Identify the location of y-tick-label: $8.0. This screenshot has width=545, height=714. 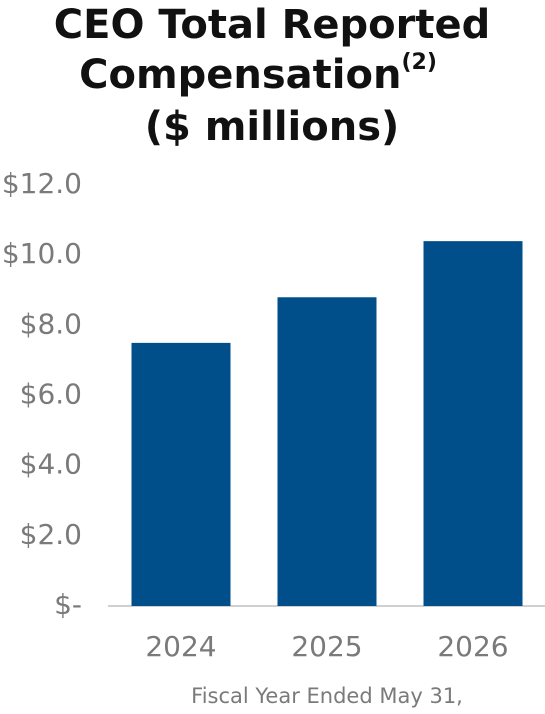
(51, 323).